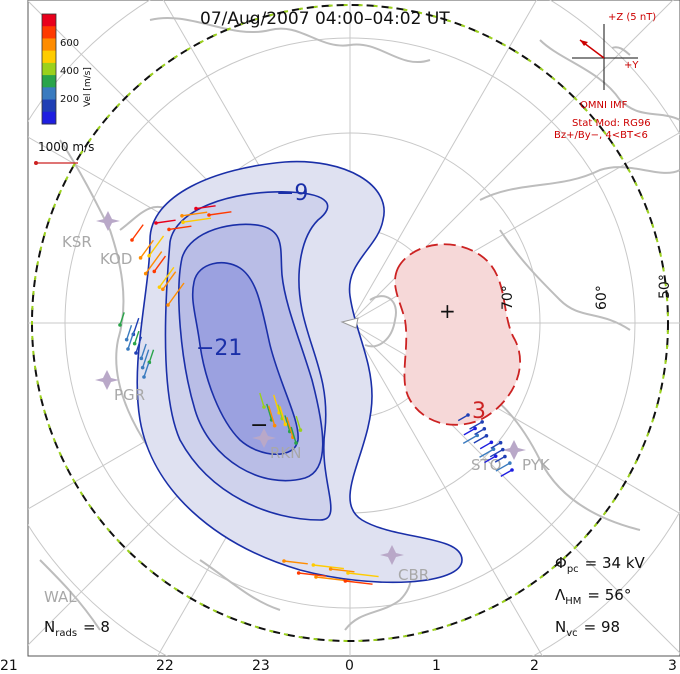 The width and height of the screenshot is (680, 674). I want to click on scale-vector: 1000 m/s, so click(64, 152).